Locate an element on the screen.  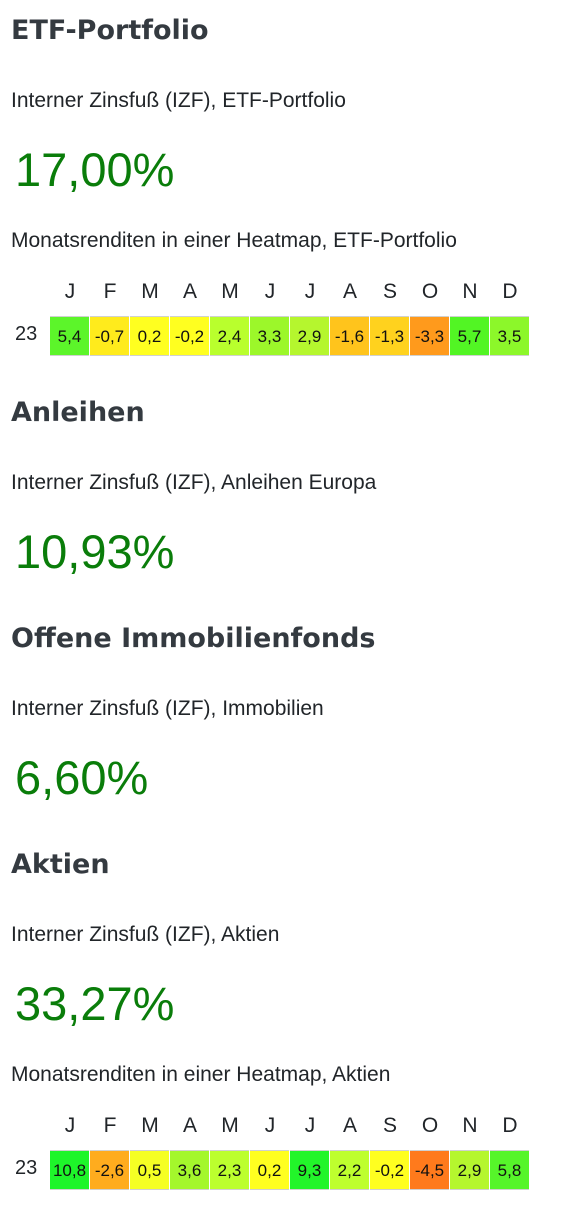
irr-value: 33,27% is located at coordinates (95, 1003).